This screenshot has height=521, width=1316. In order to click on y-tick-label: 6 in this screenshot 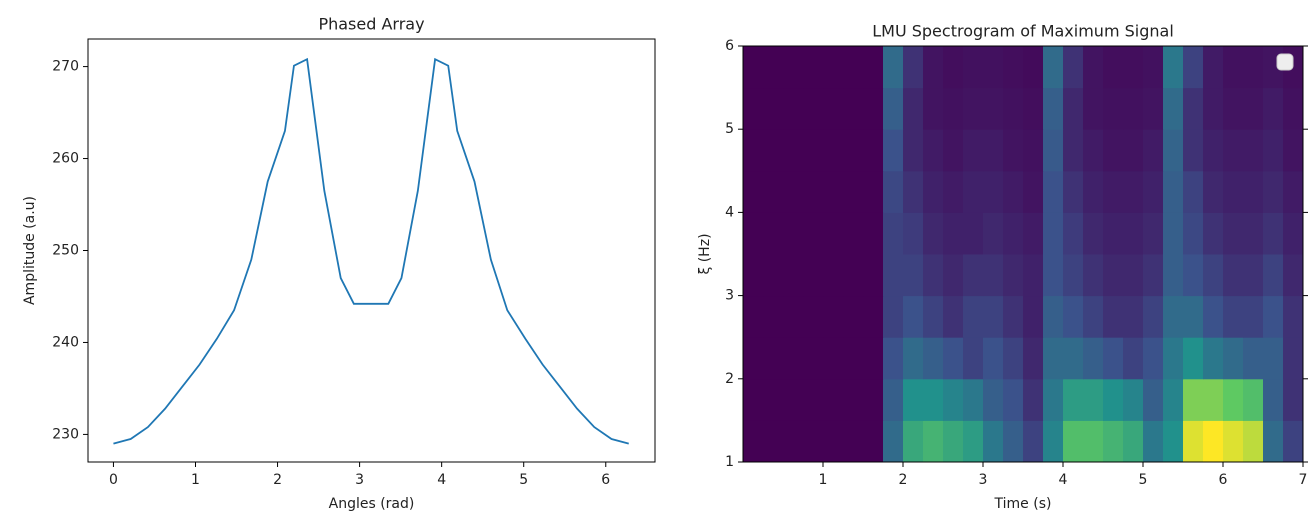, I will do `click(729, 46)`.